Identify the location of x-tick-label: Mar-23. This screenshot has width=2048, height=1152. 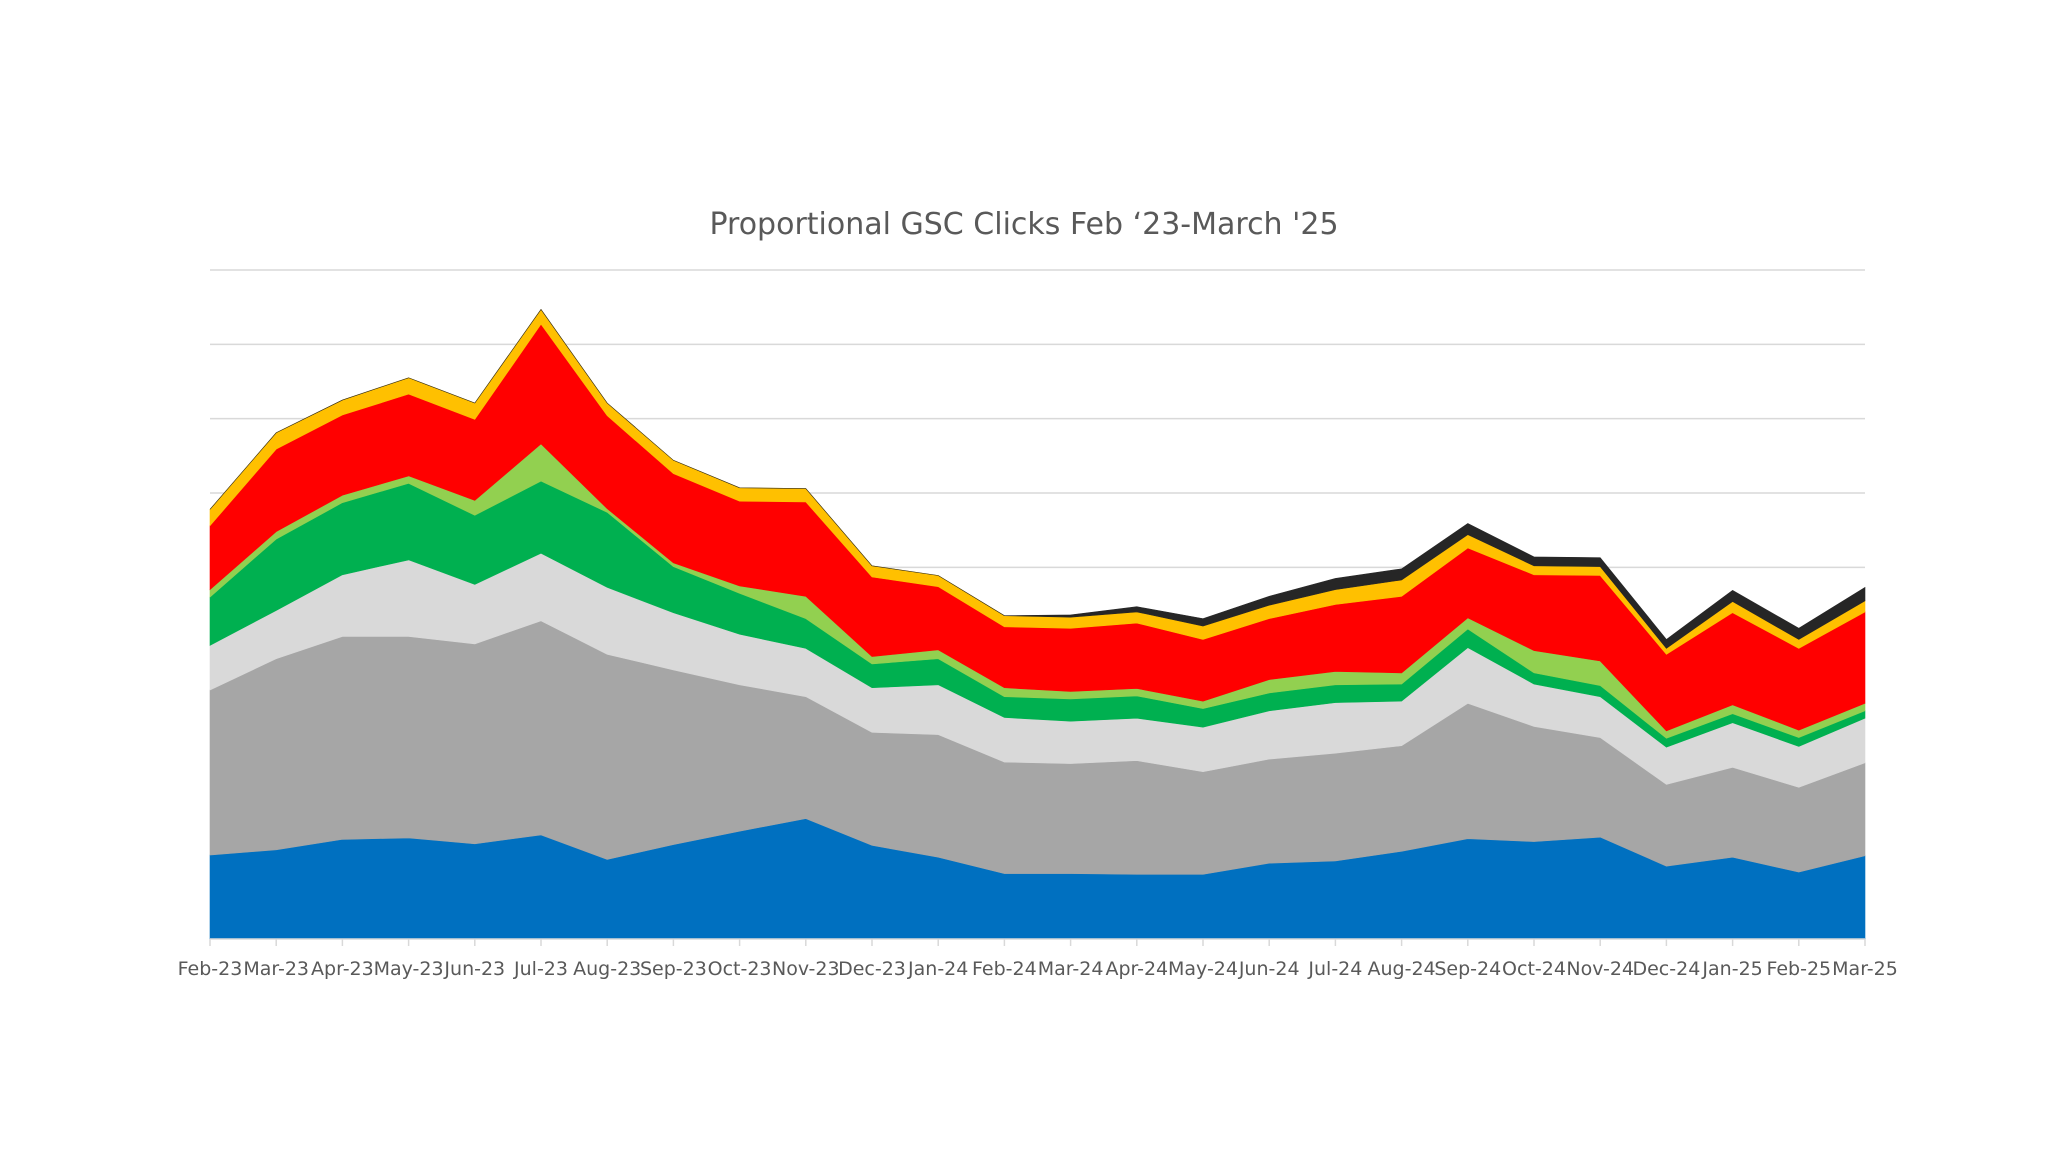
(276, 969).